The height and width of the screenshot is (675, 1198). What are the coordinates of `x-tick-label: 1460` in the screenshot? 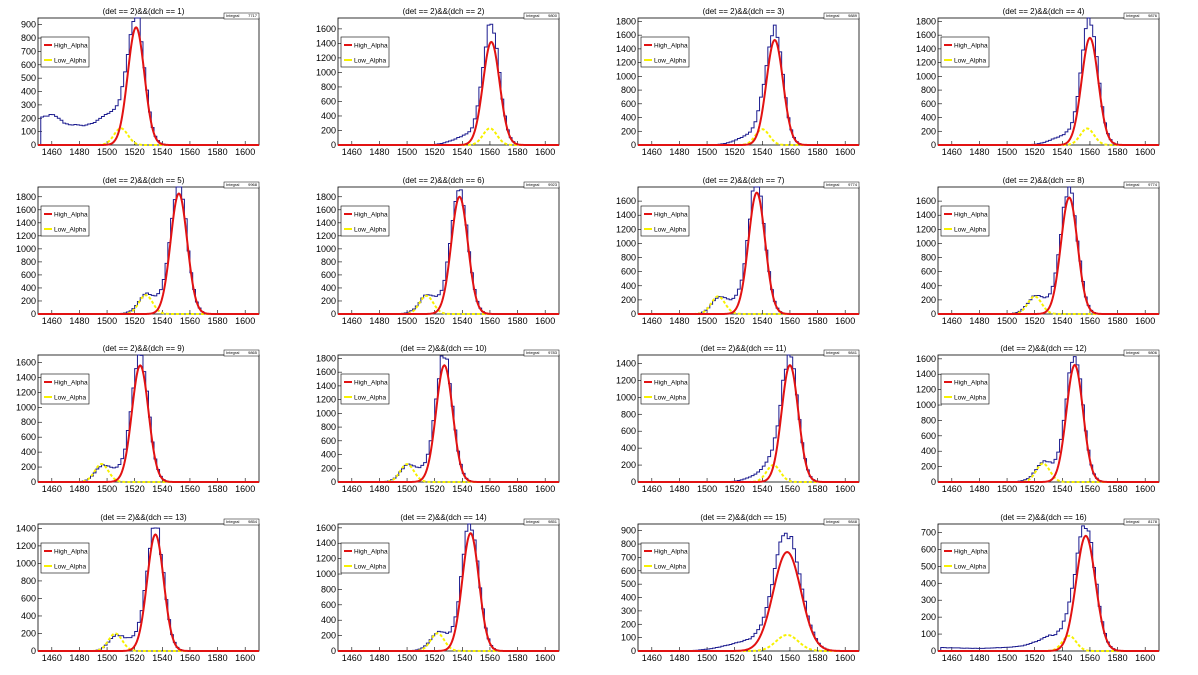 It's located at (952, 321).